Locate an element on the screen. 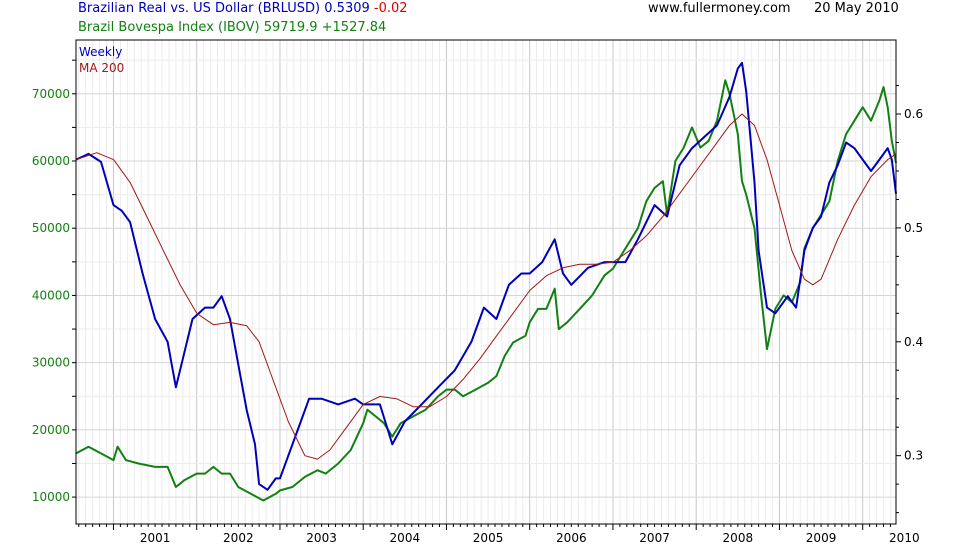 The image size is (980, 560). y-right-tick-label: 0.3 is located at coordinates (913, 456).